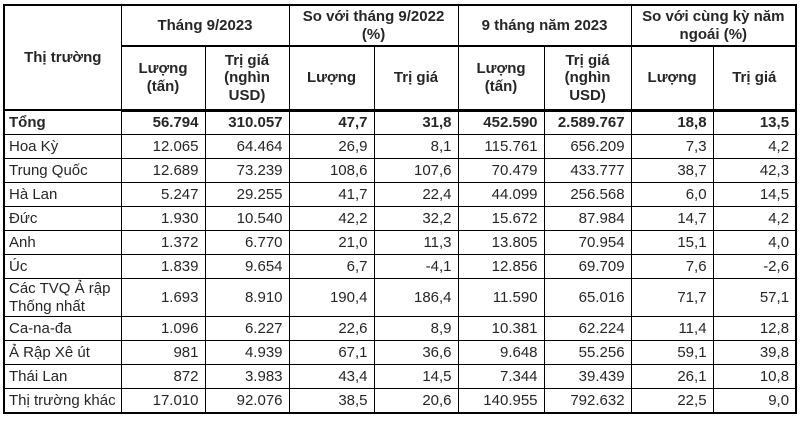  What do you see at coordinates (62, 297) in the screenshot?
I see `market-label: Các TVQ Ả rập Thống nhất` at bounding box center [62, 297].